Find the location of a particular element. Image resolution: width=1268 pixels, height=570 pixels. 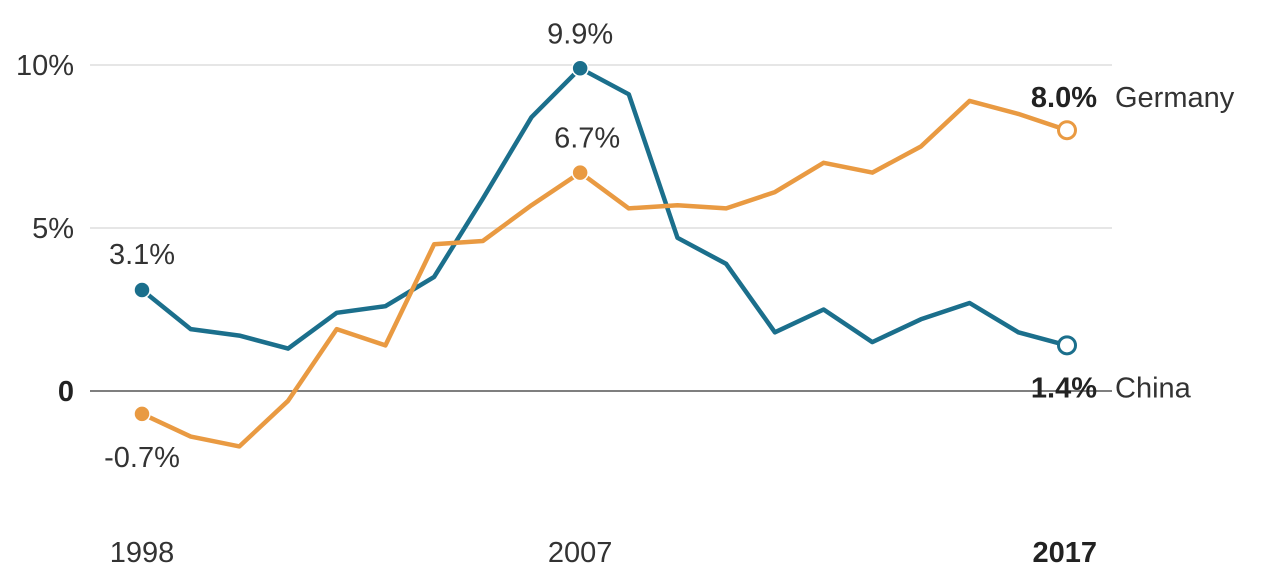

x-tick-label: 2017 is located at coordinates (1064, 553).